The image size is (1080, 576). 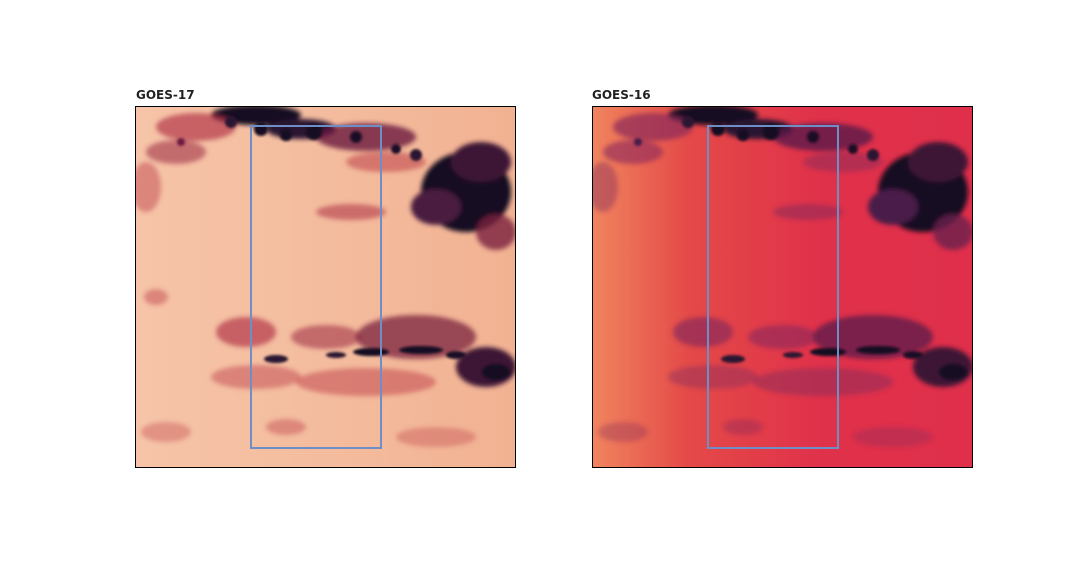 I want to click on goes16-region-box, so click(x=773, y=287).